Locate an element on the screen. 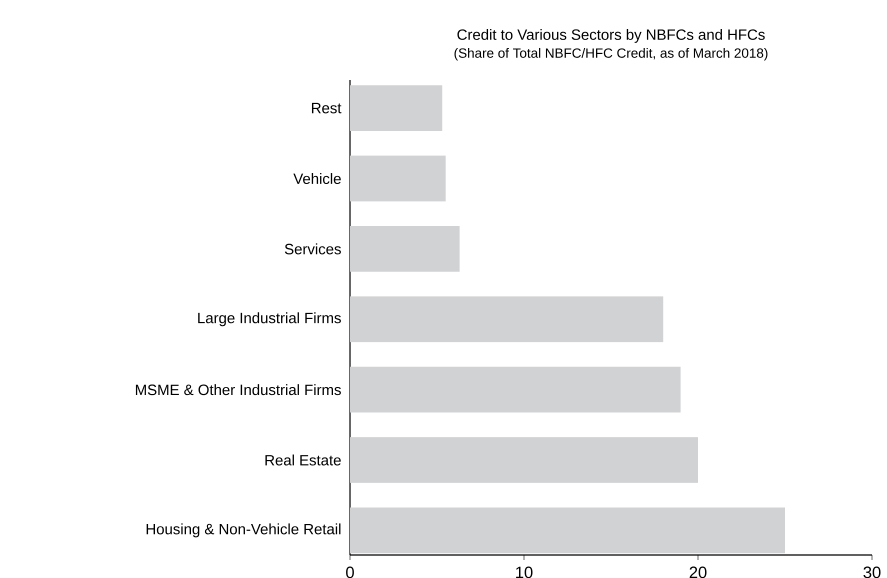 Image resolution: width=887 pixels, height=578 pixels. x-tick-label: 0 is located at coordinates (350, 572).